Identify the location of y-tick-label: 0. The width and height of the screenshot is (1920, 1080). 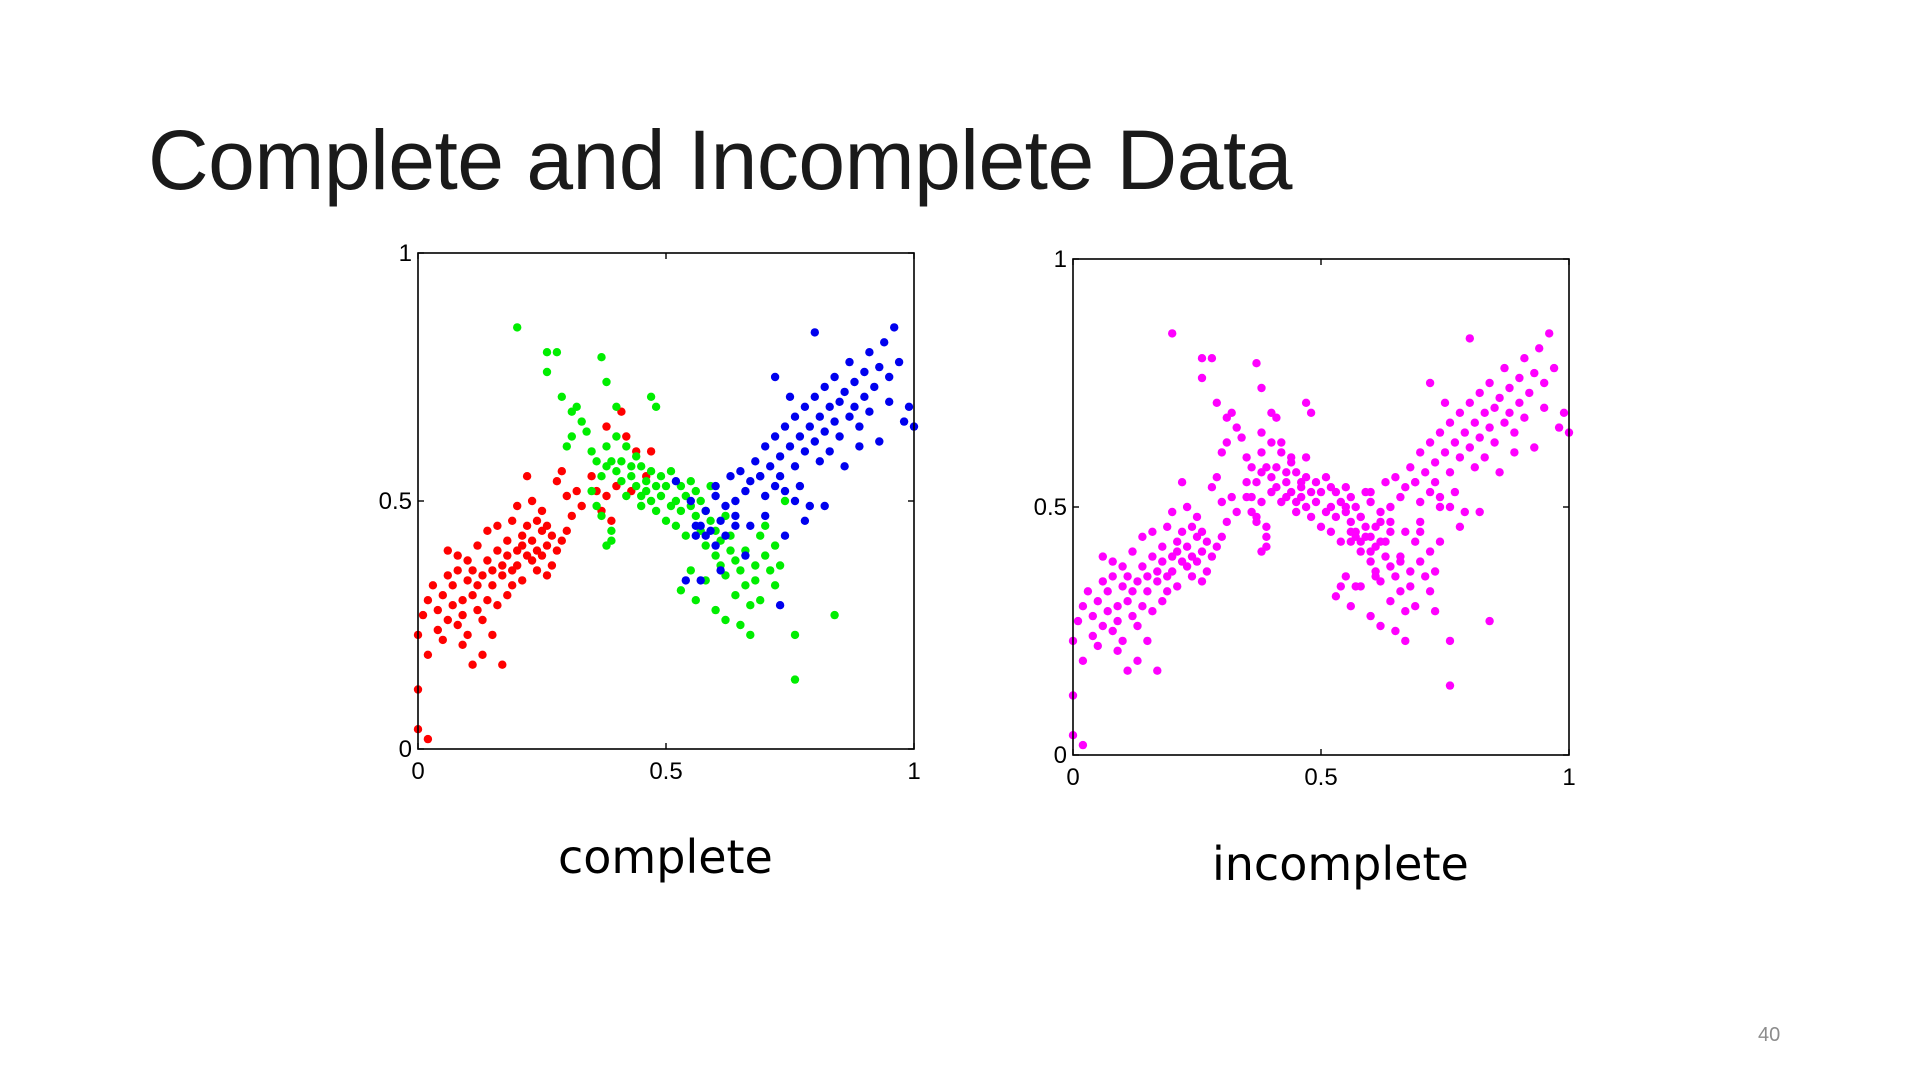
(405, 749).